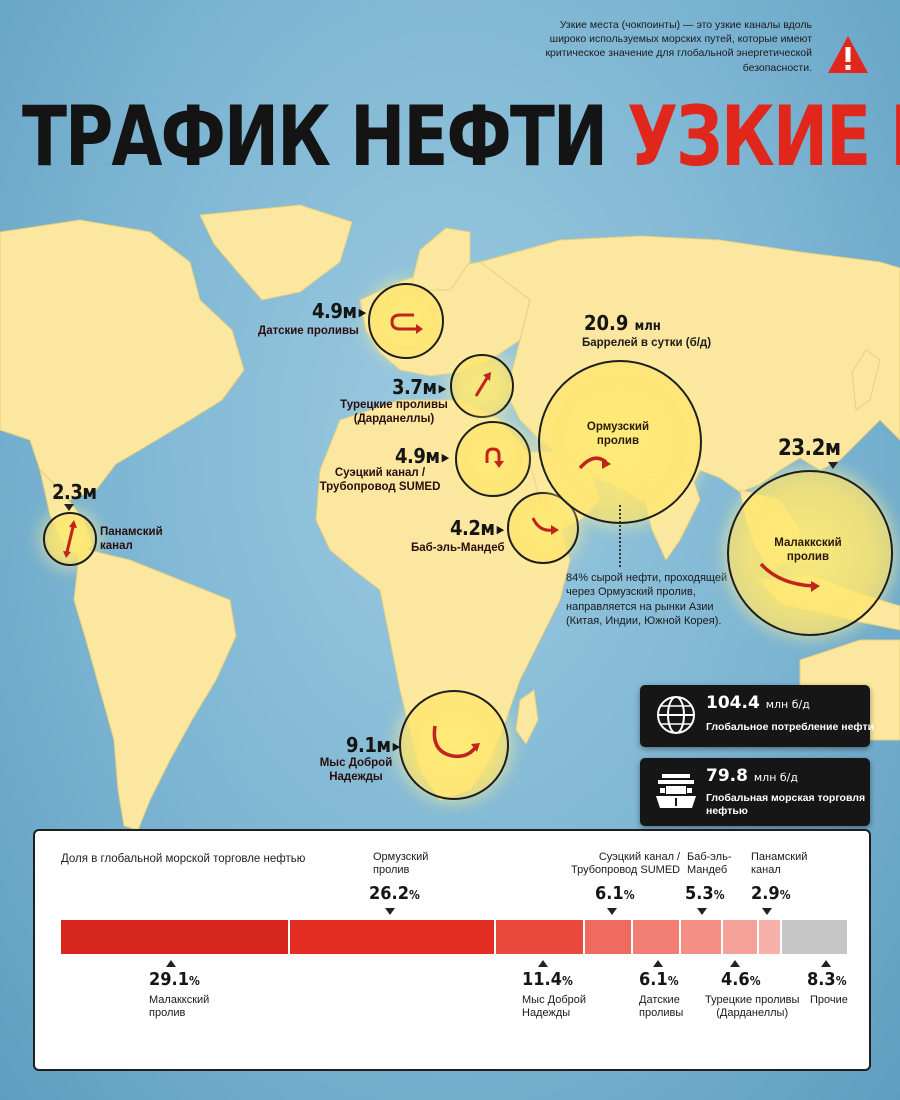 The image size is (900, 1100). Describe the element at coordinates (618, 427) in the screenshot. I see `hormuz-inner-line1: Ормузский` at that location.